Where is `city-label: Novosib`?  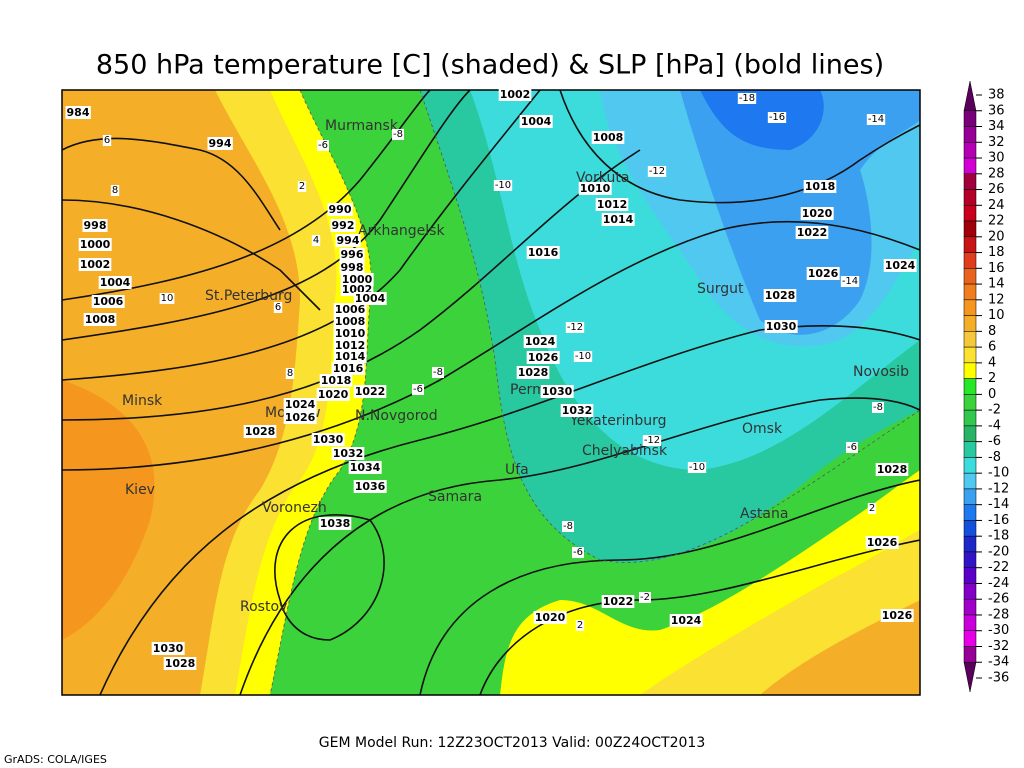
city-label: Novosib is located at coordinates (881, 372).